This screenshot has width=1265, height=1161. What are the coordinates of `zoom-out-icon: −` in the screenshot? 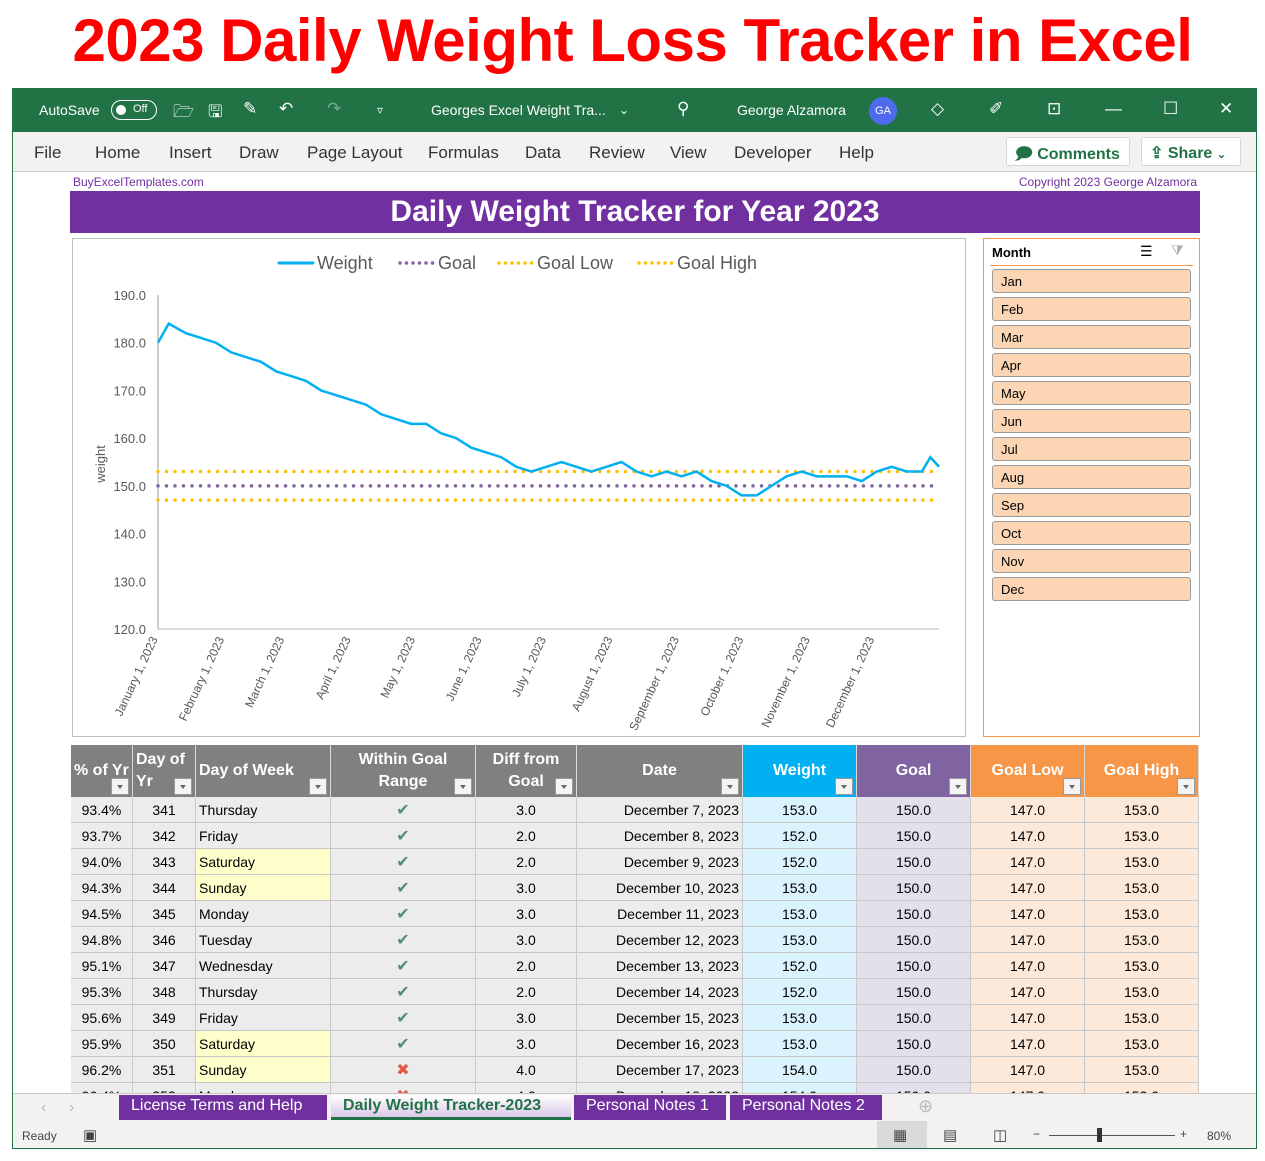 It's located at (1037, 1134).